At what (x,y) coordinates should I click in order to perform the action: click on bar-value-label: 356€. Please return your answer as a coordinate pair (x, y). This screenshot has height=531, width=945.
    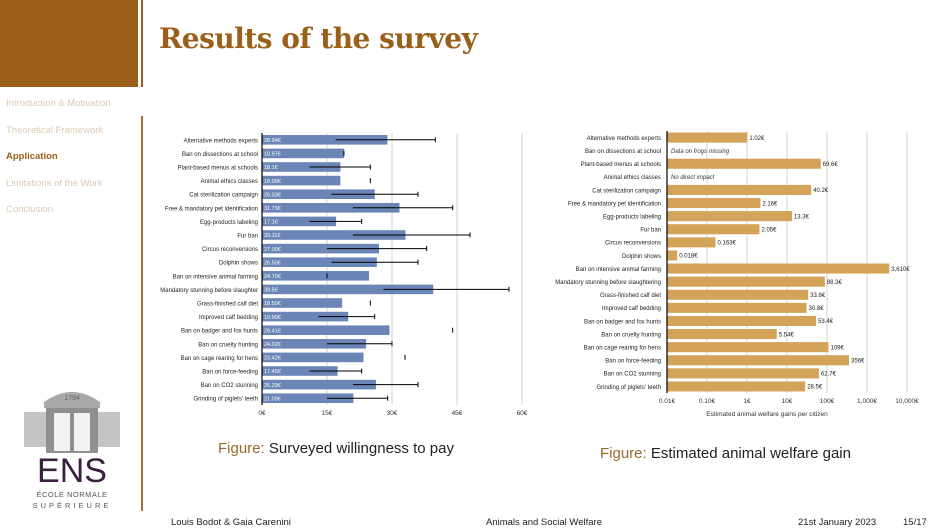
    Looking at the image, I should click on (858, 361).